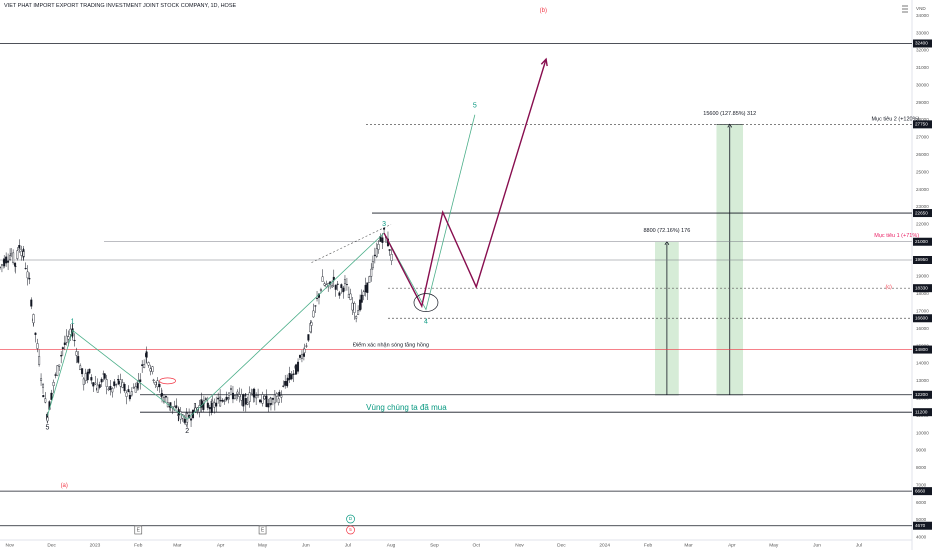  Describe the element at coordinates (895, 120) in the screenshot. I see `annotation-text: Mục tiêu 2 (+120%)` at that location.